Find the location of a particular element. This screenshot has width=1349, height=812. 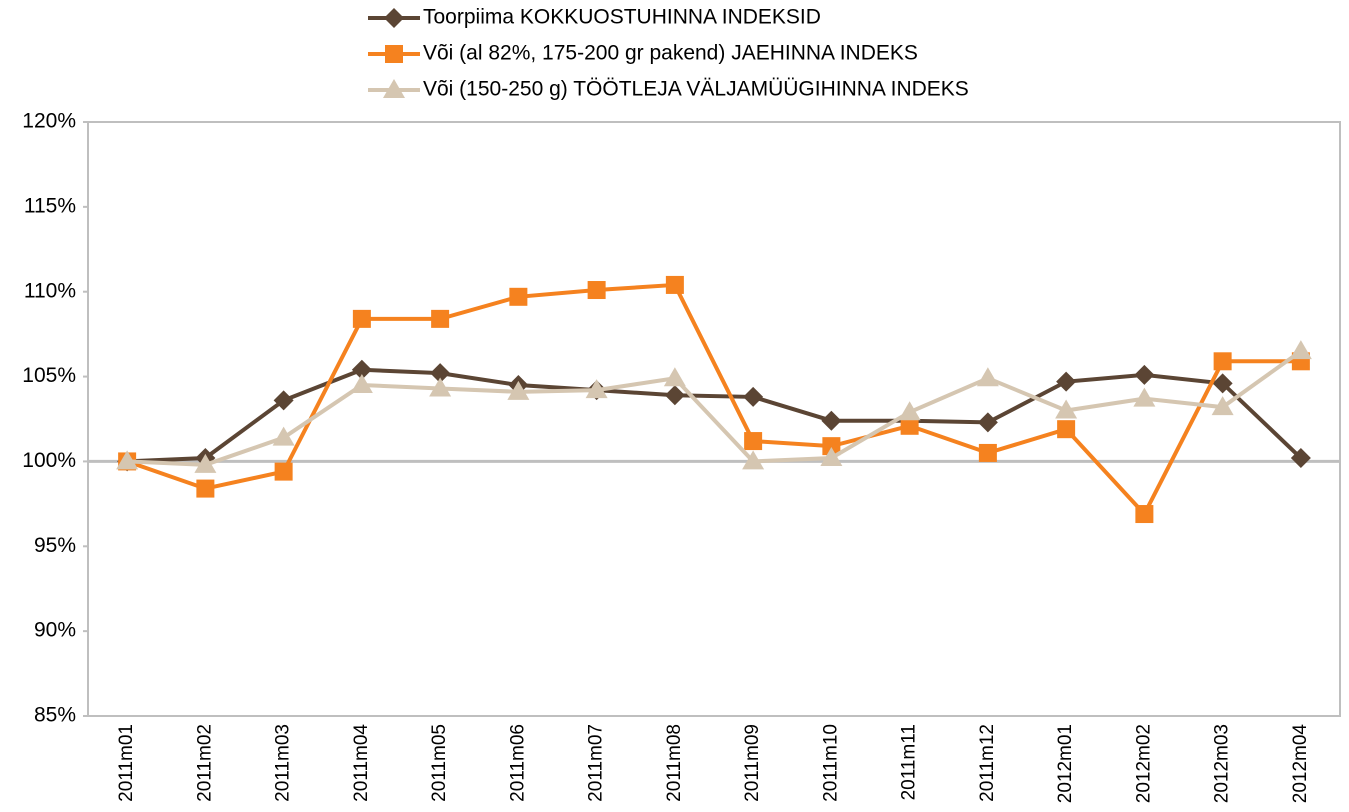

legend-label: Toorpiima KOKKUOSTUHINNA INDEKSID is located at coordinates (622, 17).